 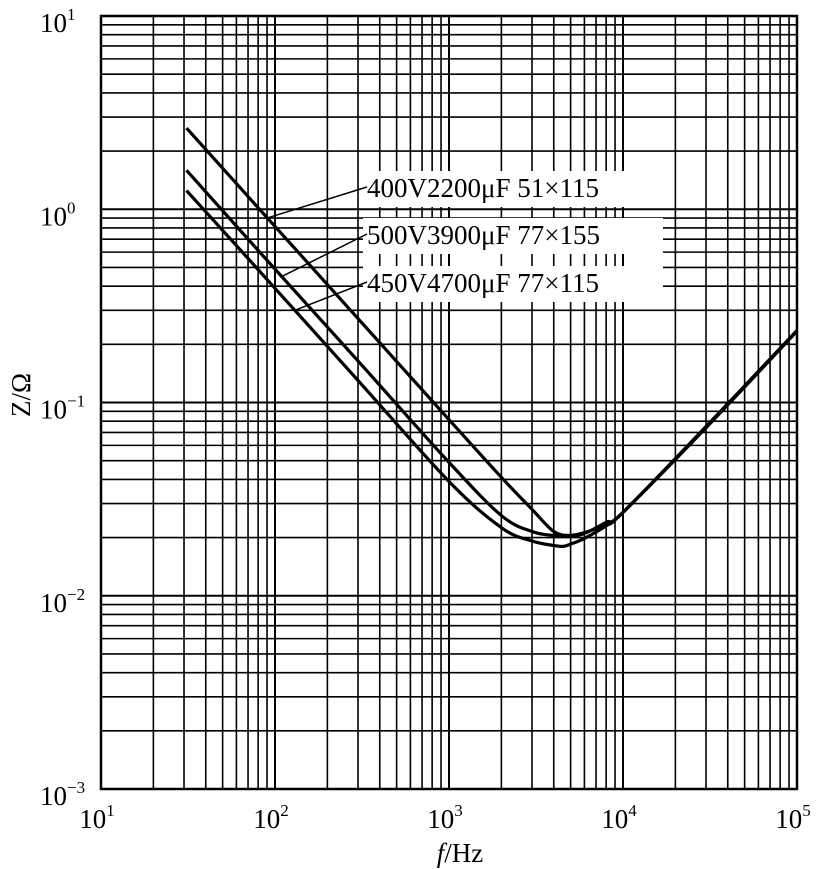 What do you see at coordinates (793, 817) in the screenshot?
I see `x-tick-label: 10⁵` at bounding box center [793, 817].